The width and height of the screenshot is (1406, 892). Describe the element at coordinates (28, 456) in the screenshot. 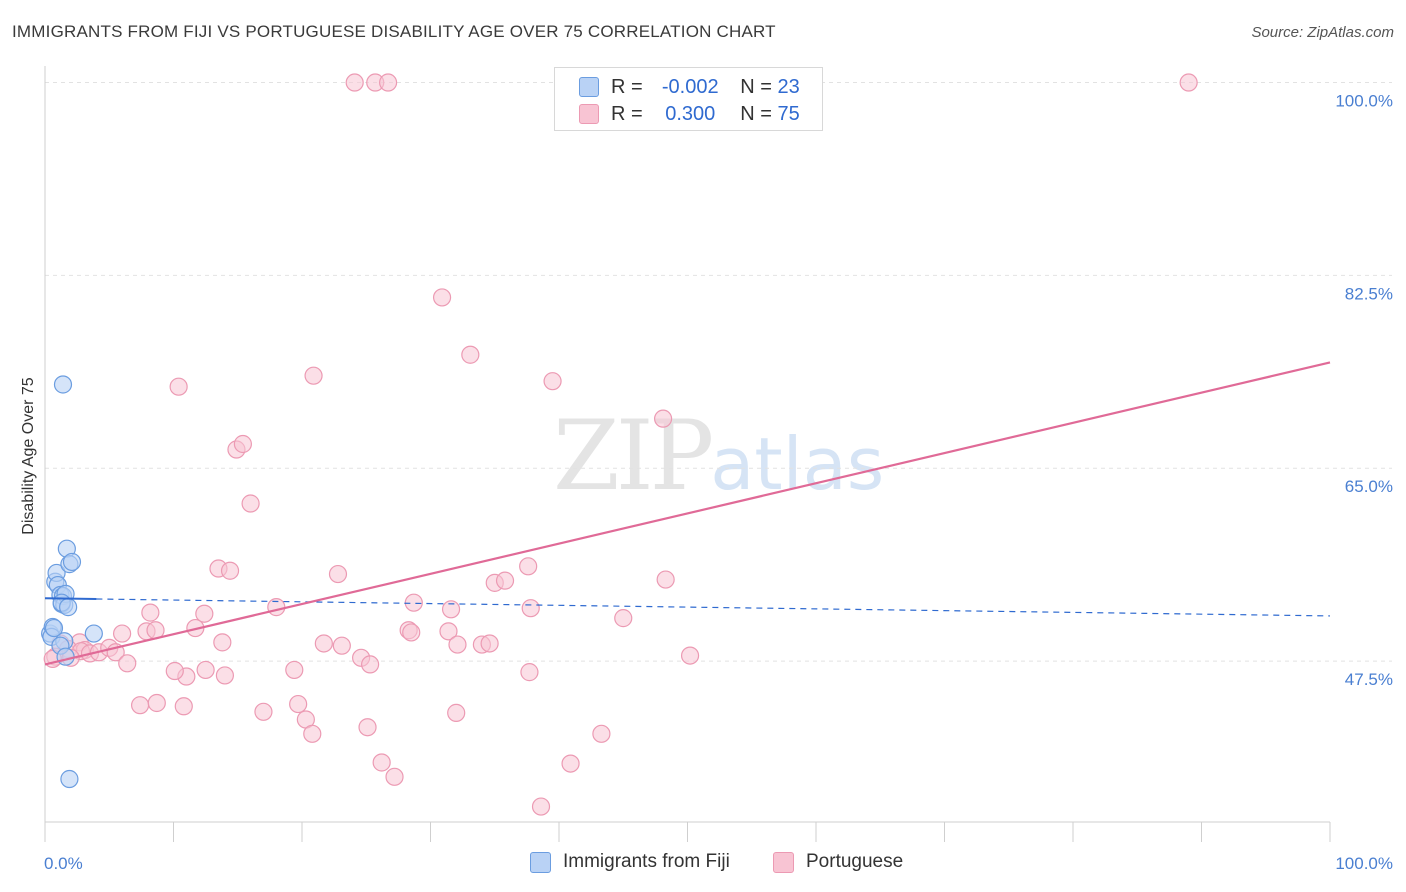

I see `y-axis-label: Disability Age Over 75` at that location.